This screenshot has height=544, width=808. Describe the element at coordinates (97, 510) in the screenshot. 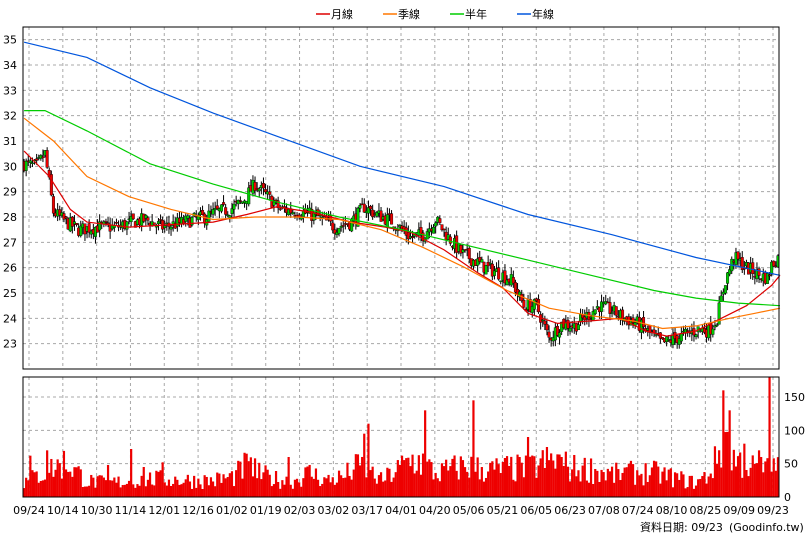

I see `date-tick-label: 10/30` at that location.